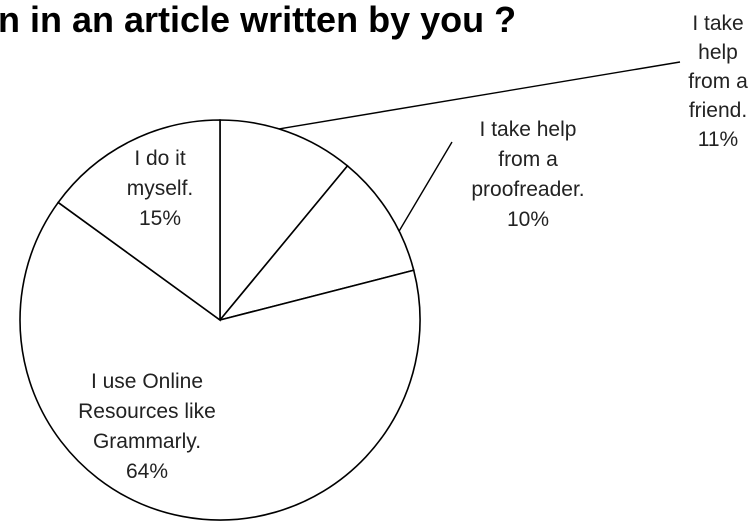 This screenshot has height=529, width=754. I want to click on chart-title: n in an article written by you ?, so click(258, 20).